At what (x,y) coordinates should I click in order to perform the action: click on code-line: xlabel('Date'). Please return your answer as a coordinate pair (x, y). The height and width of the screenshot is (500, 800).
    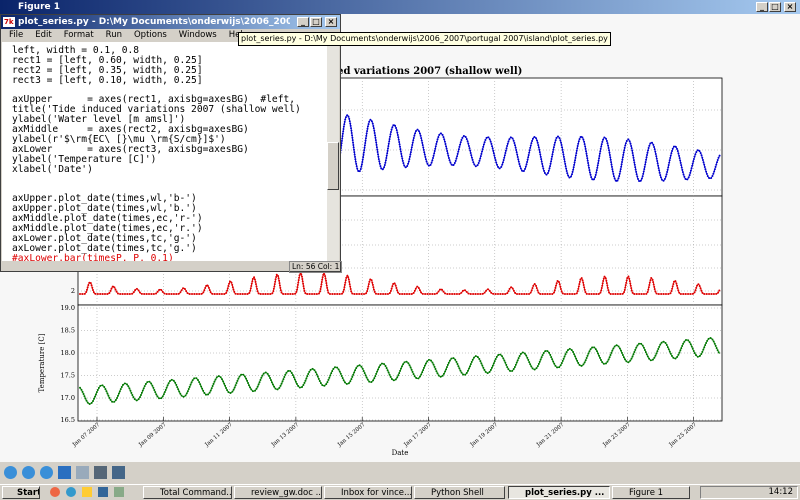
    Looking at the image, I should click on (52, 169).